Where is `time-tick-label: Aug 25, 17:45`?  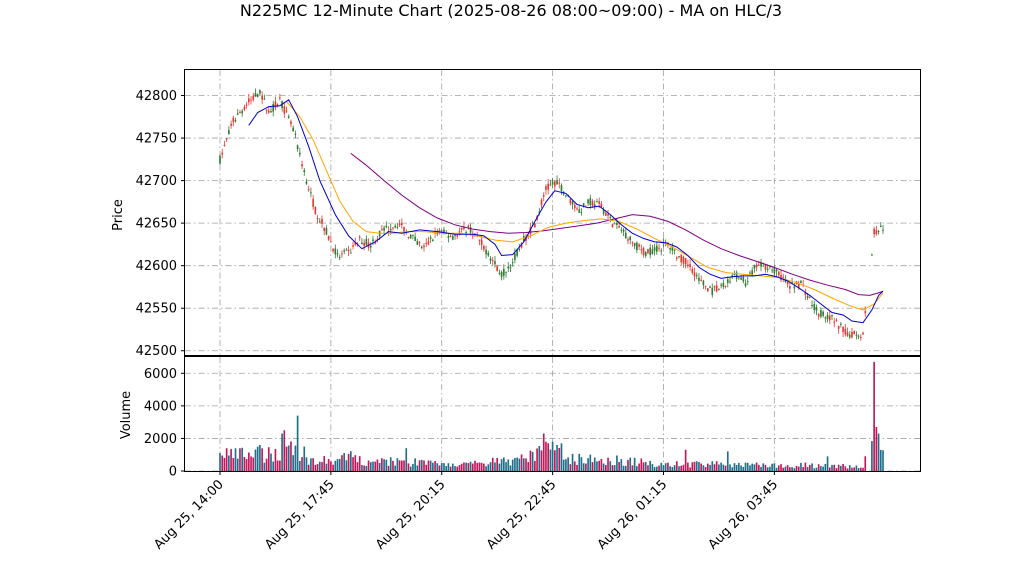
time-tick-label: Aug 25, 17:45 is located at coordinates (300, 515).